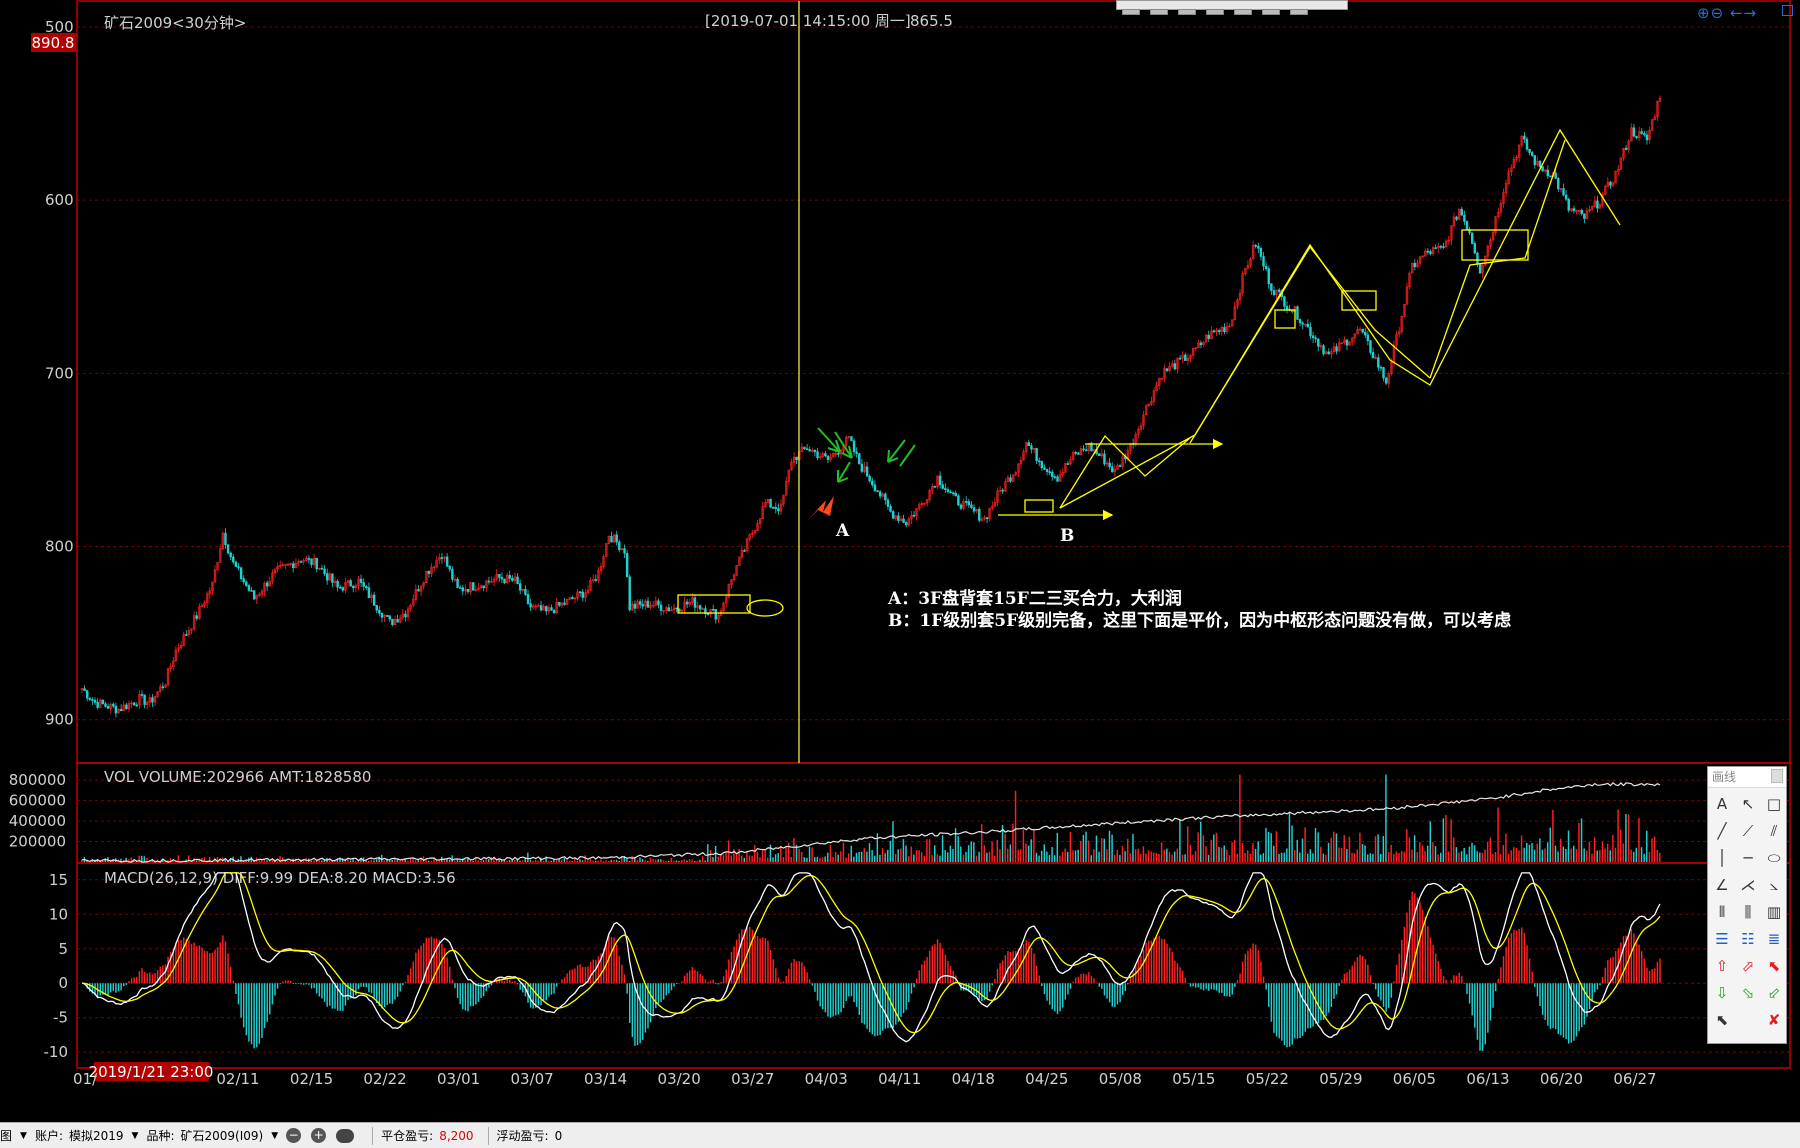 Image resolution: width=1800 pixels, height=1148 pixels. I want to click on down-arrow-icon: ⇩, so click(1722, 992).